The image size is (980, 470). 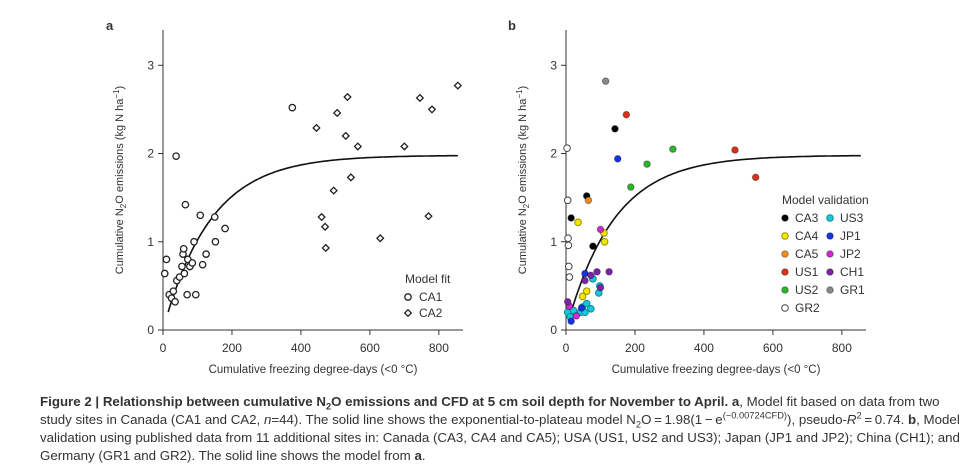 What do you see at coordinates (232, 348) in the screenshot?
I see `x-tick-label: 200` at bounding box center [232, 348].